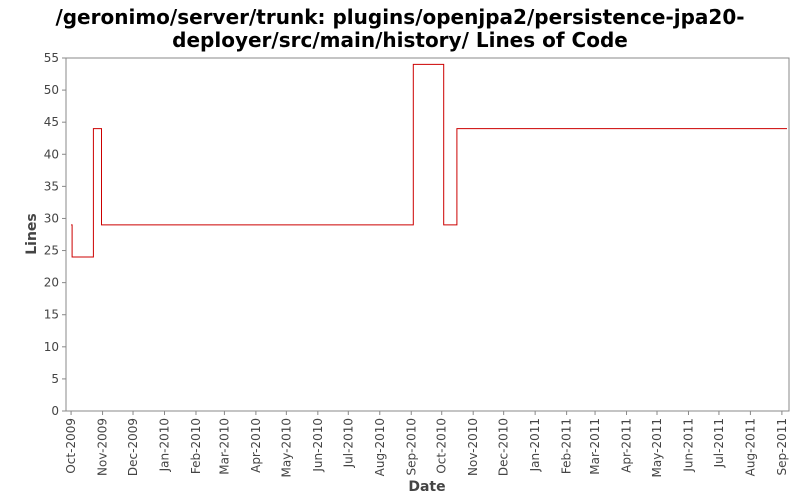  What do you see at coordinates (782, 447) in the screenshot?
I see `x-tick-label: Sep-2011` at bounding box center [782, 447].